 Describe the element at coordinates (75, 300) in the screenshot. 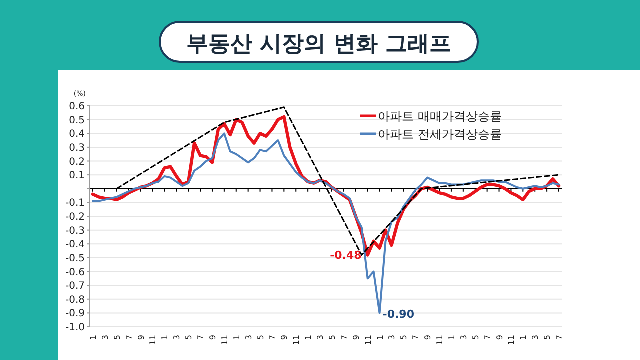

I see `y-tick-label: -0.8` at that location.